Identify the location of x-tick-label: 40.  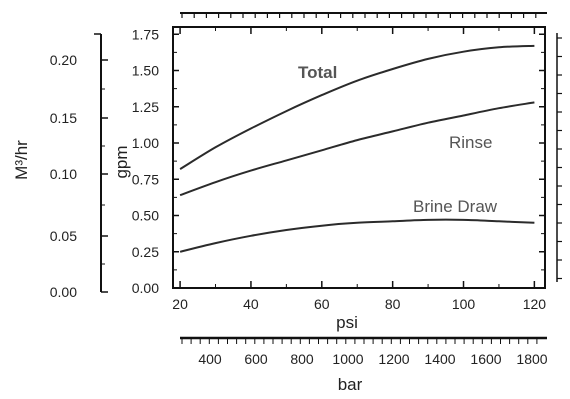
(251, 304).